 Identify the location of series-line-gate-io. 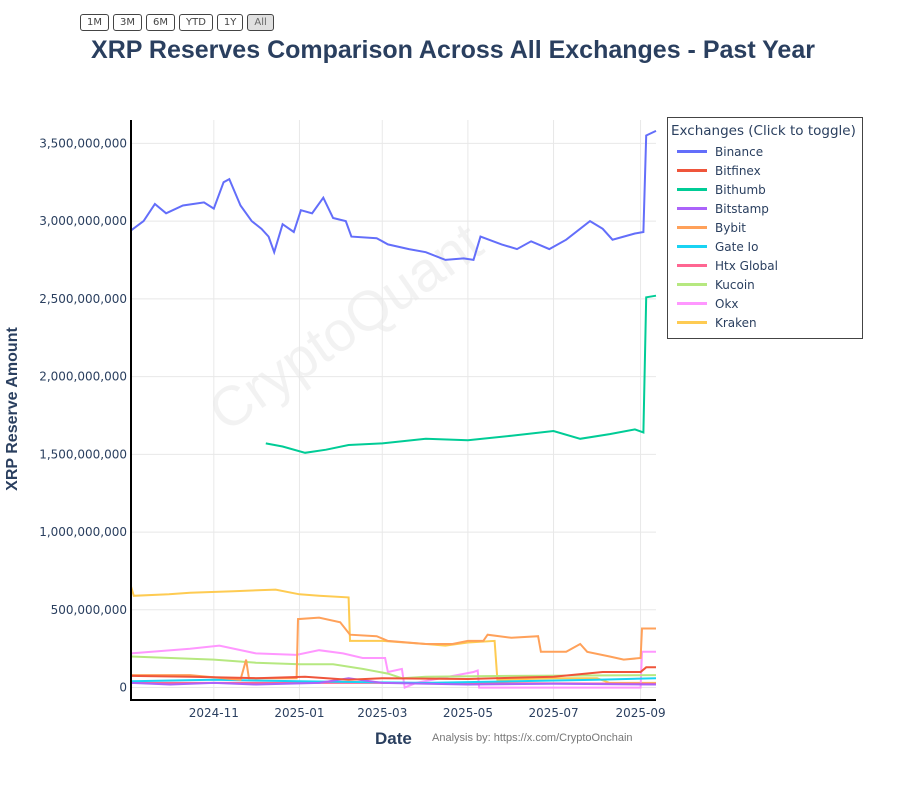
(393, 680).